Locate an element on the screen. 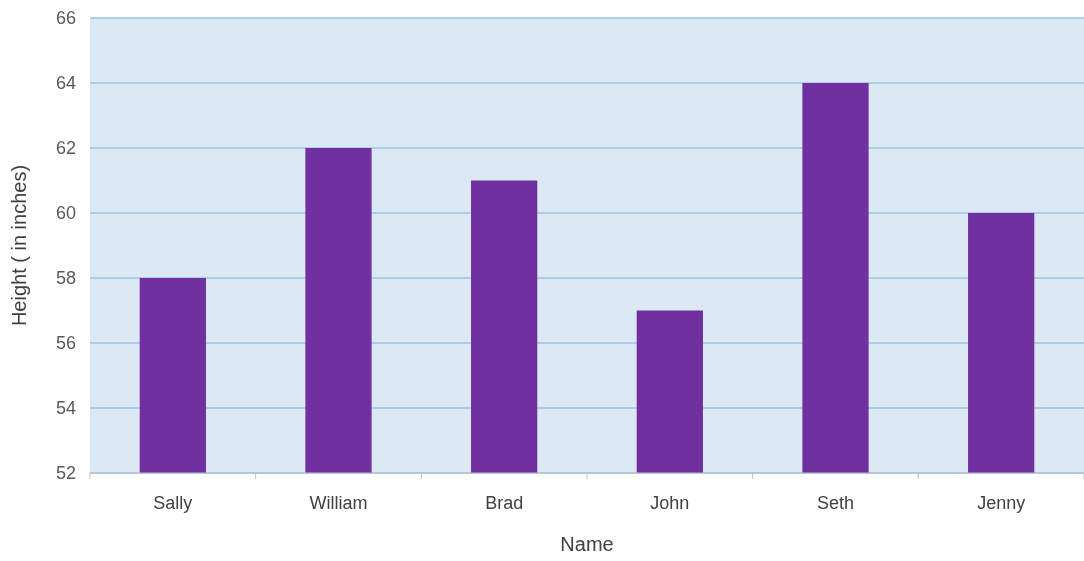  y-tick-label: 62 is located at coordinates (65, 148).